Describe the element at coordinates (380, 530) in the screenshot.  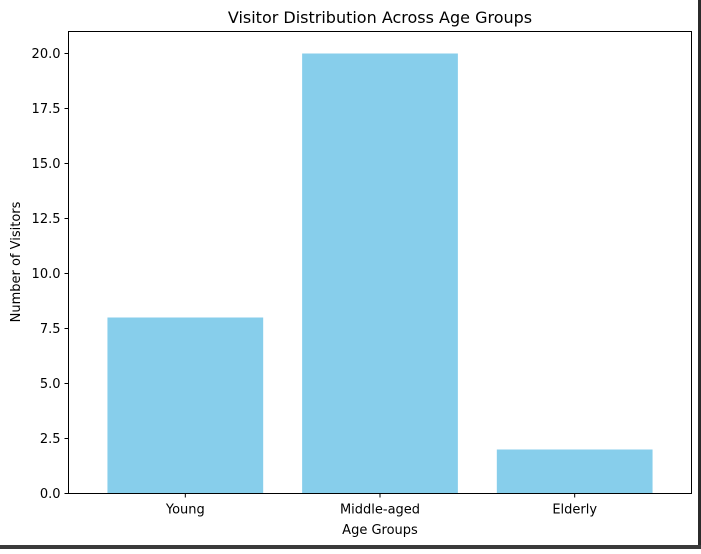
I see `x-axis-label: Age Groups` at that location.